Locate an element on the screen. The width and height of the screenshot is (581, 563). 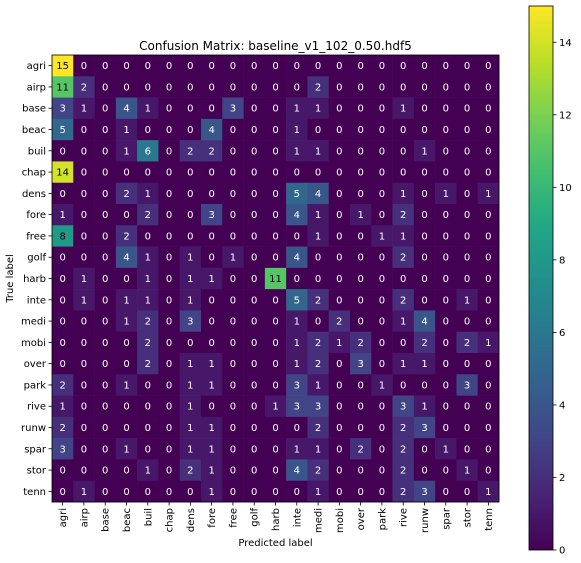
y-tick-label: medi is located at coordinates (33, 322).